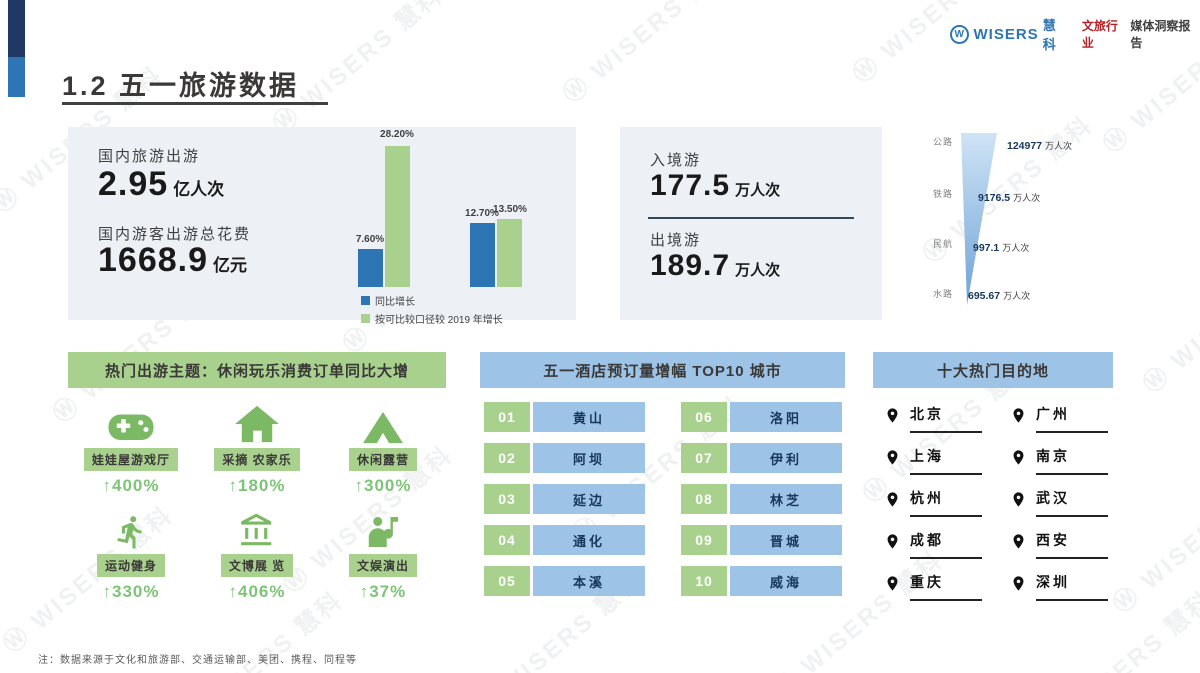 The image size is (1200, 673). What do you see at coordinates (195, 103) in the screenshot?
I see `title-underline` at bounding box center [195, 103].